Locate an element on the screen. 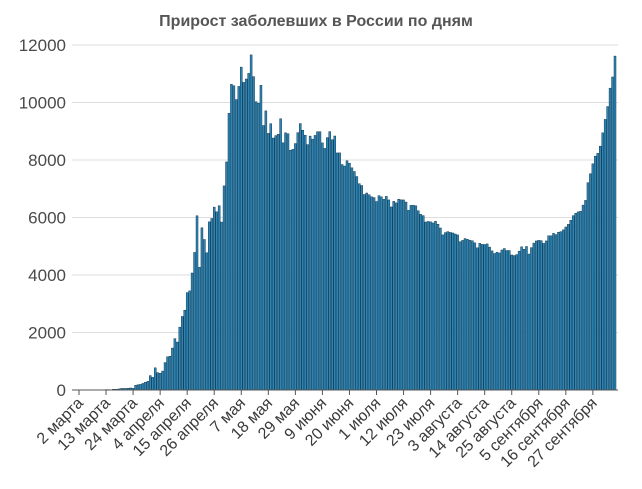  chart-title: Прирост заболевших в России по дням is located at coordinates (316, 21).